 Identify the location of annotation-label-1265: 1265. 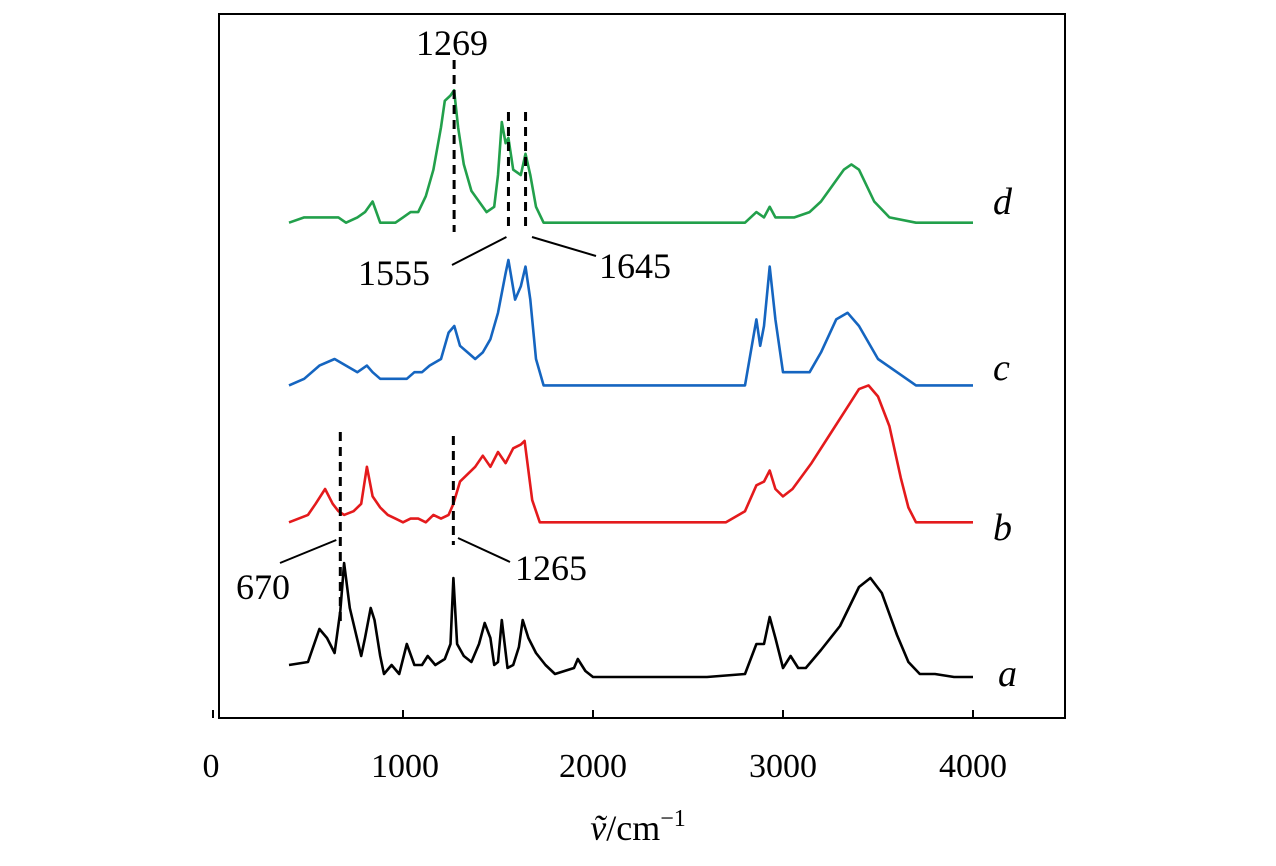
(551, 568).